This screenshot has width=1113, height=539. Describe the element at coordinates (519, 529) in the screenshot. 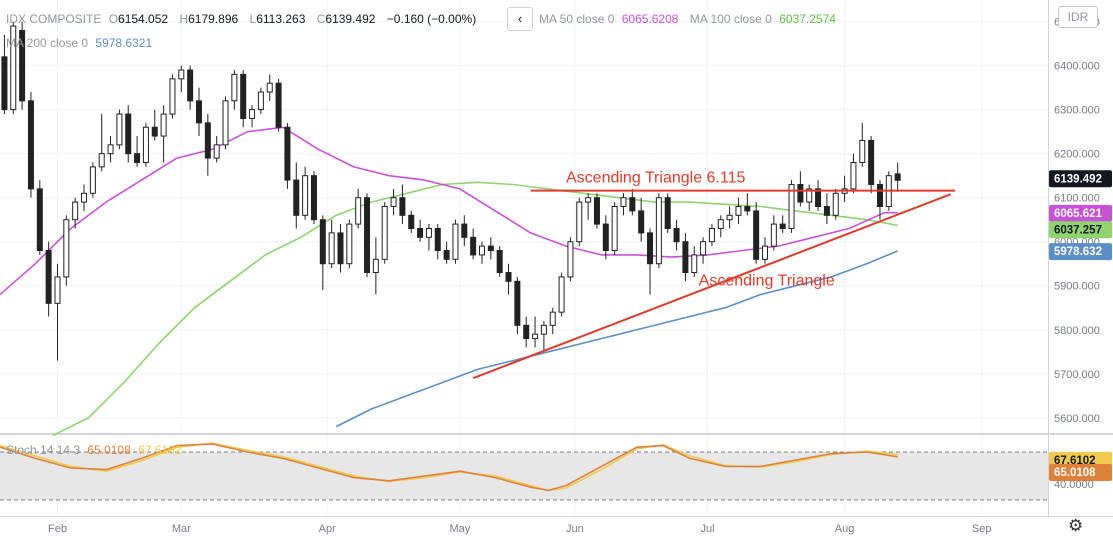

I see `time-axis: Feb Mar Apr May Jun Jul Aug Sep` at that location.